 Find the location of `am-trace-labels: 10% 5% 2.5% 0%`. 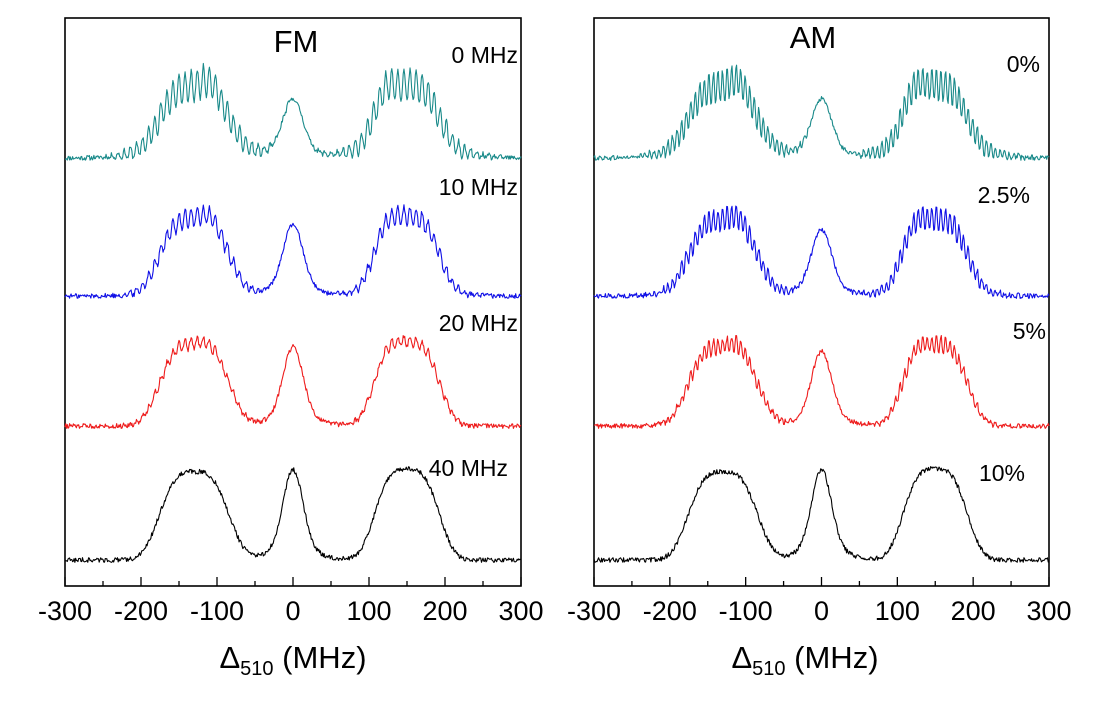

am-trace-labels: 10% 5% 2.5% 0% is located at coordinates (1012, 268).